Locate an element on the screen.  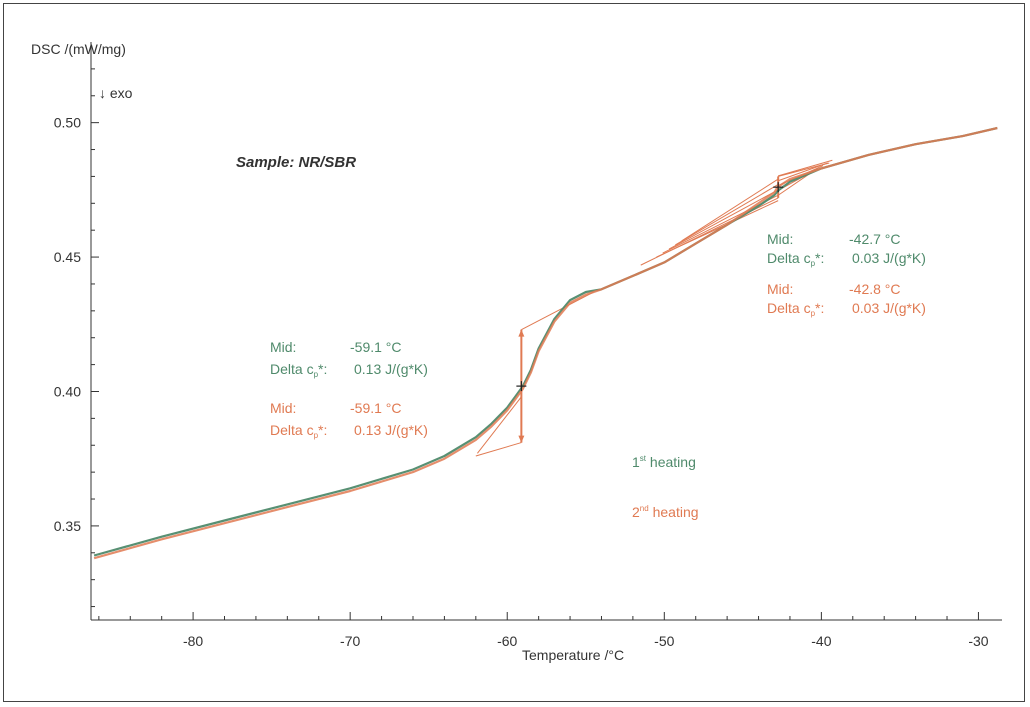
annotation-mid-value: -42.7 °C is located at coordinates (875, 239).